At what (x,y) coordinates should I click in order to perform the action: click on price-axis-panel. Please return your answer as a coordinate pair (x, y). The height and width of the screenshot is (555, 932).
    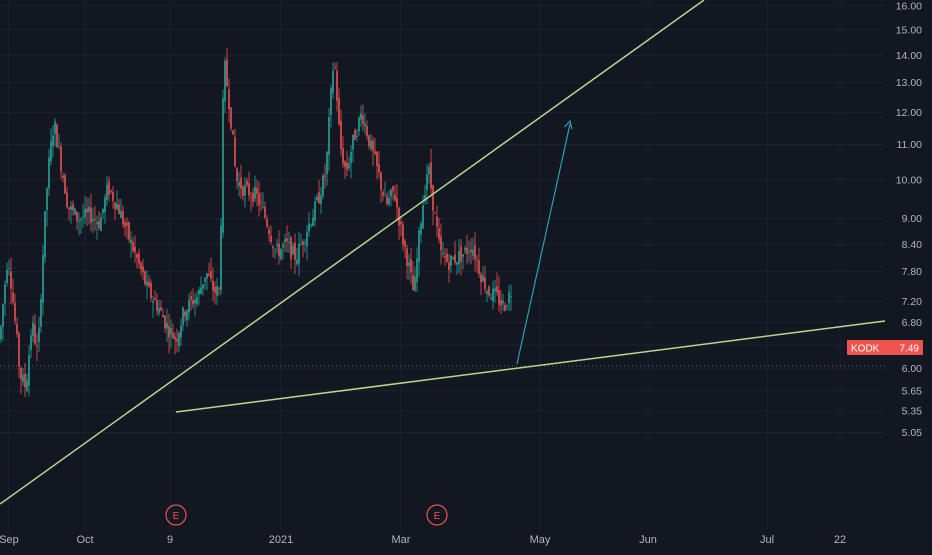
    Looking at the image, I should click on (908, 265).